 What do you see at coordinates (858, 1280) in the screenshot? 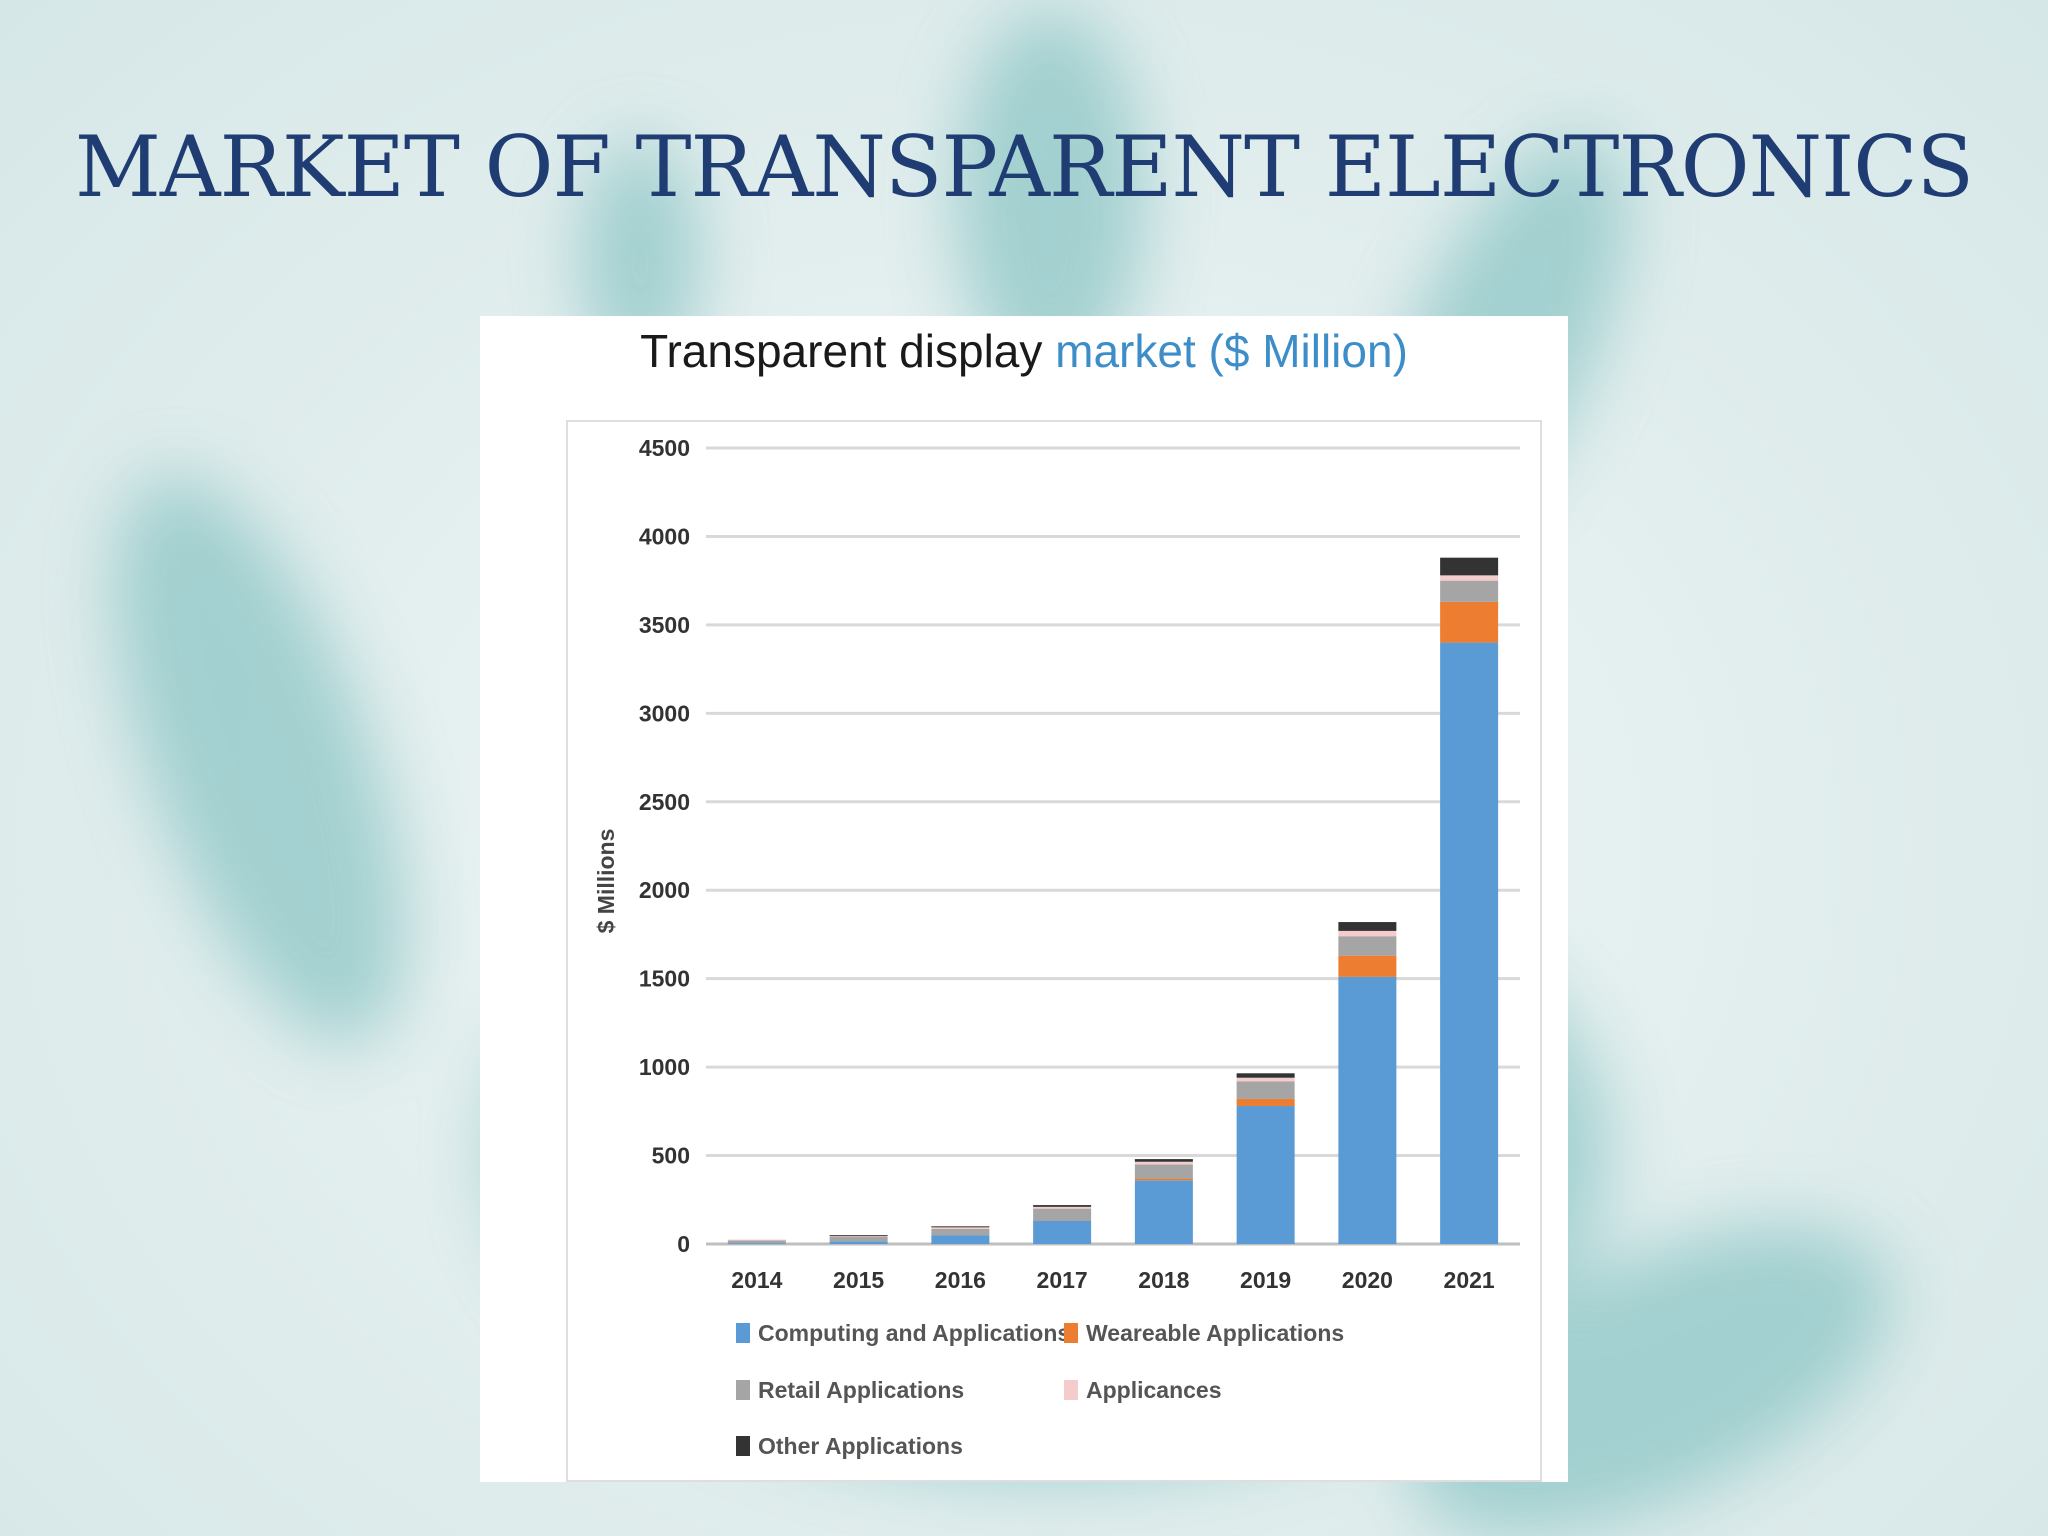
I see `x-tick-label: 2015` at bounding box center [858, 1280].